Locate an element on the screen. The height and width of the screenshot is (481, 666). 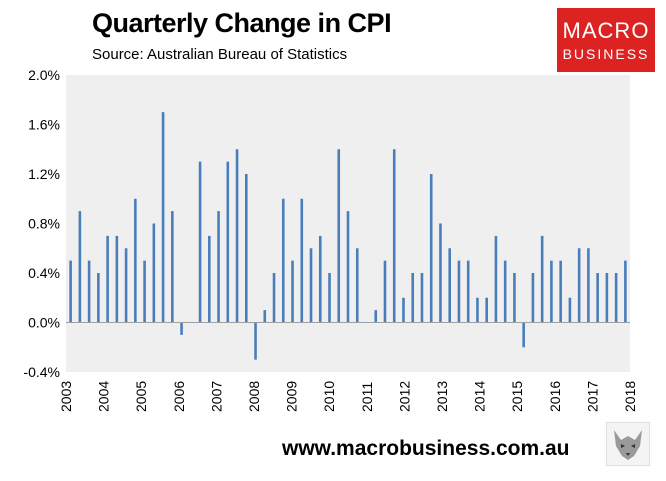
x-tick-label: 2013 is located at coordinates (442, 396).